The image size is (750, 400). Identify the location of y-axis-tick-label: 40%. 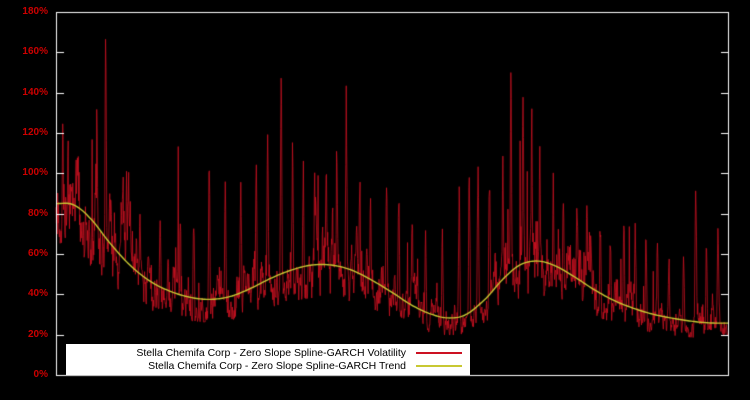
(37, 293).